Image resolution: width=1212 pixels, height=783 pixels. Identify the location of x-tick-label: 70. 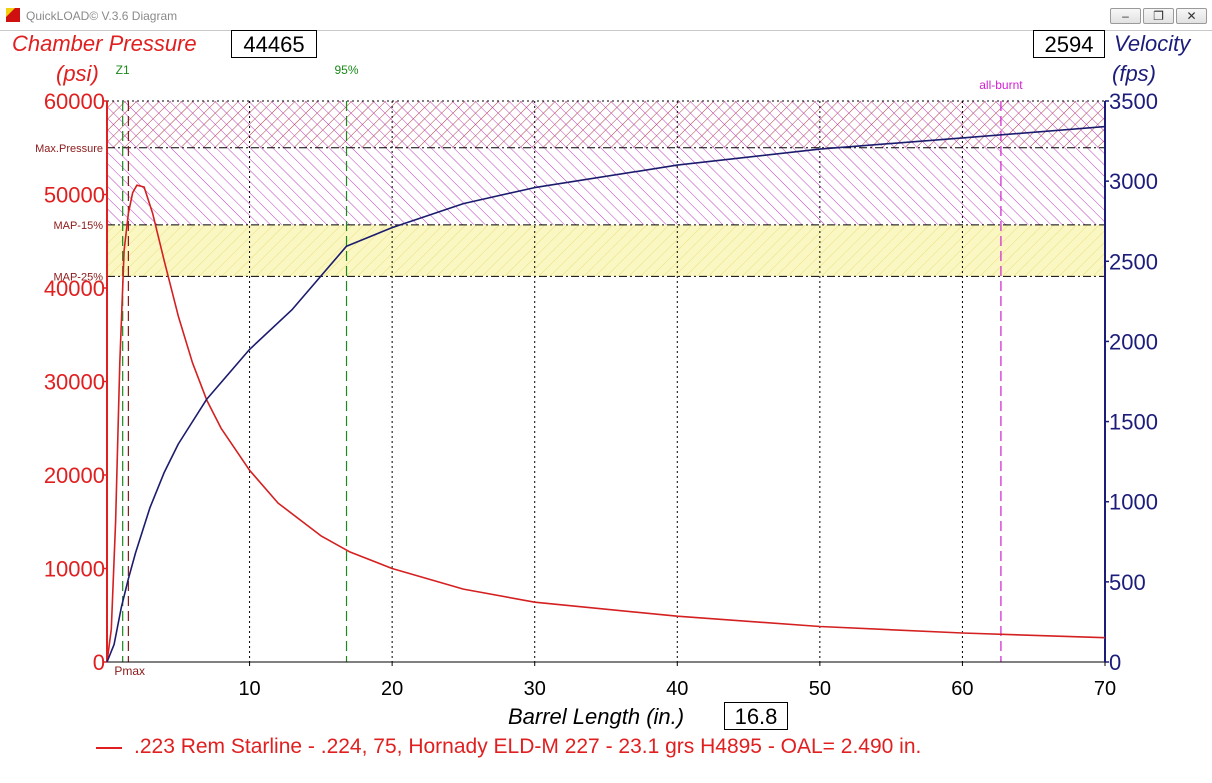
(1105, 689).